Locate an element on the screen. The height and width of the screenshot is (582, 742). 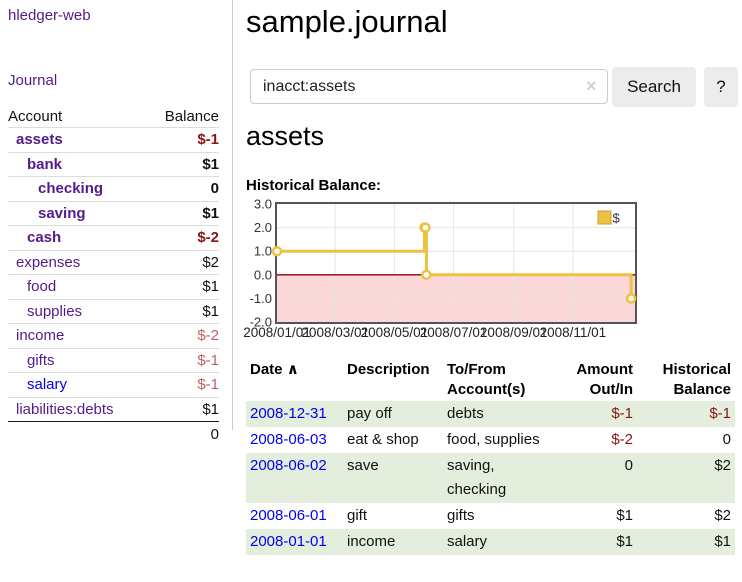
column-header-amount: Amount Out/In is located at coordinates (604, 379).